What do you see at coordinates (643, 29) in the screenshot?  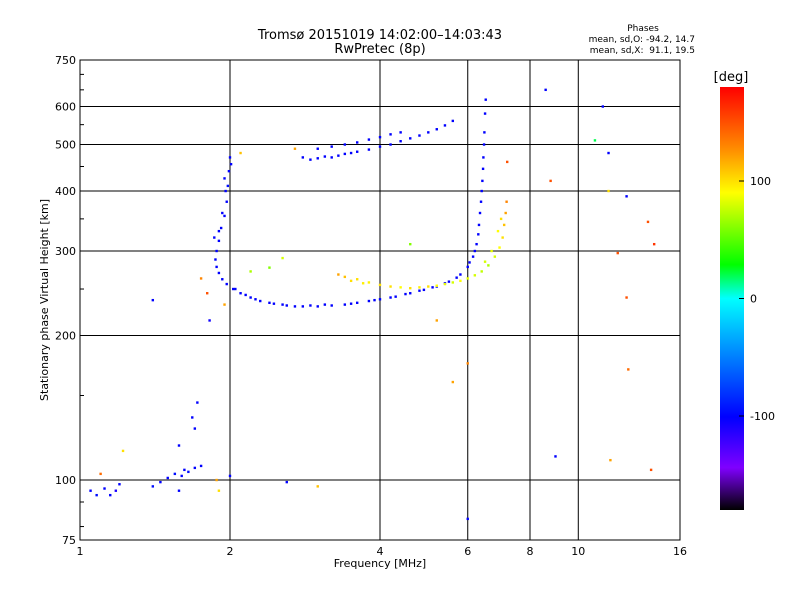 I see `phases-heading: Phases` at bounding box center [643, 29].